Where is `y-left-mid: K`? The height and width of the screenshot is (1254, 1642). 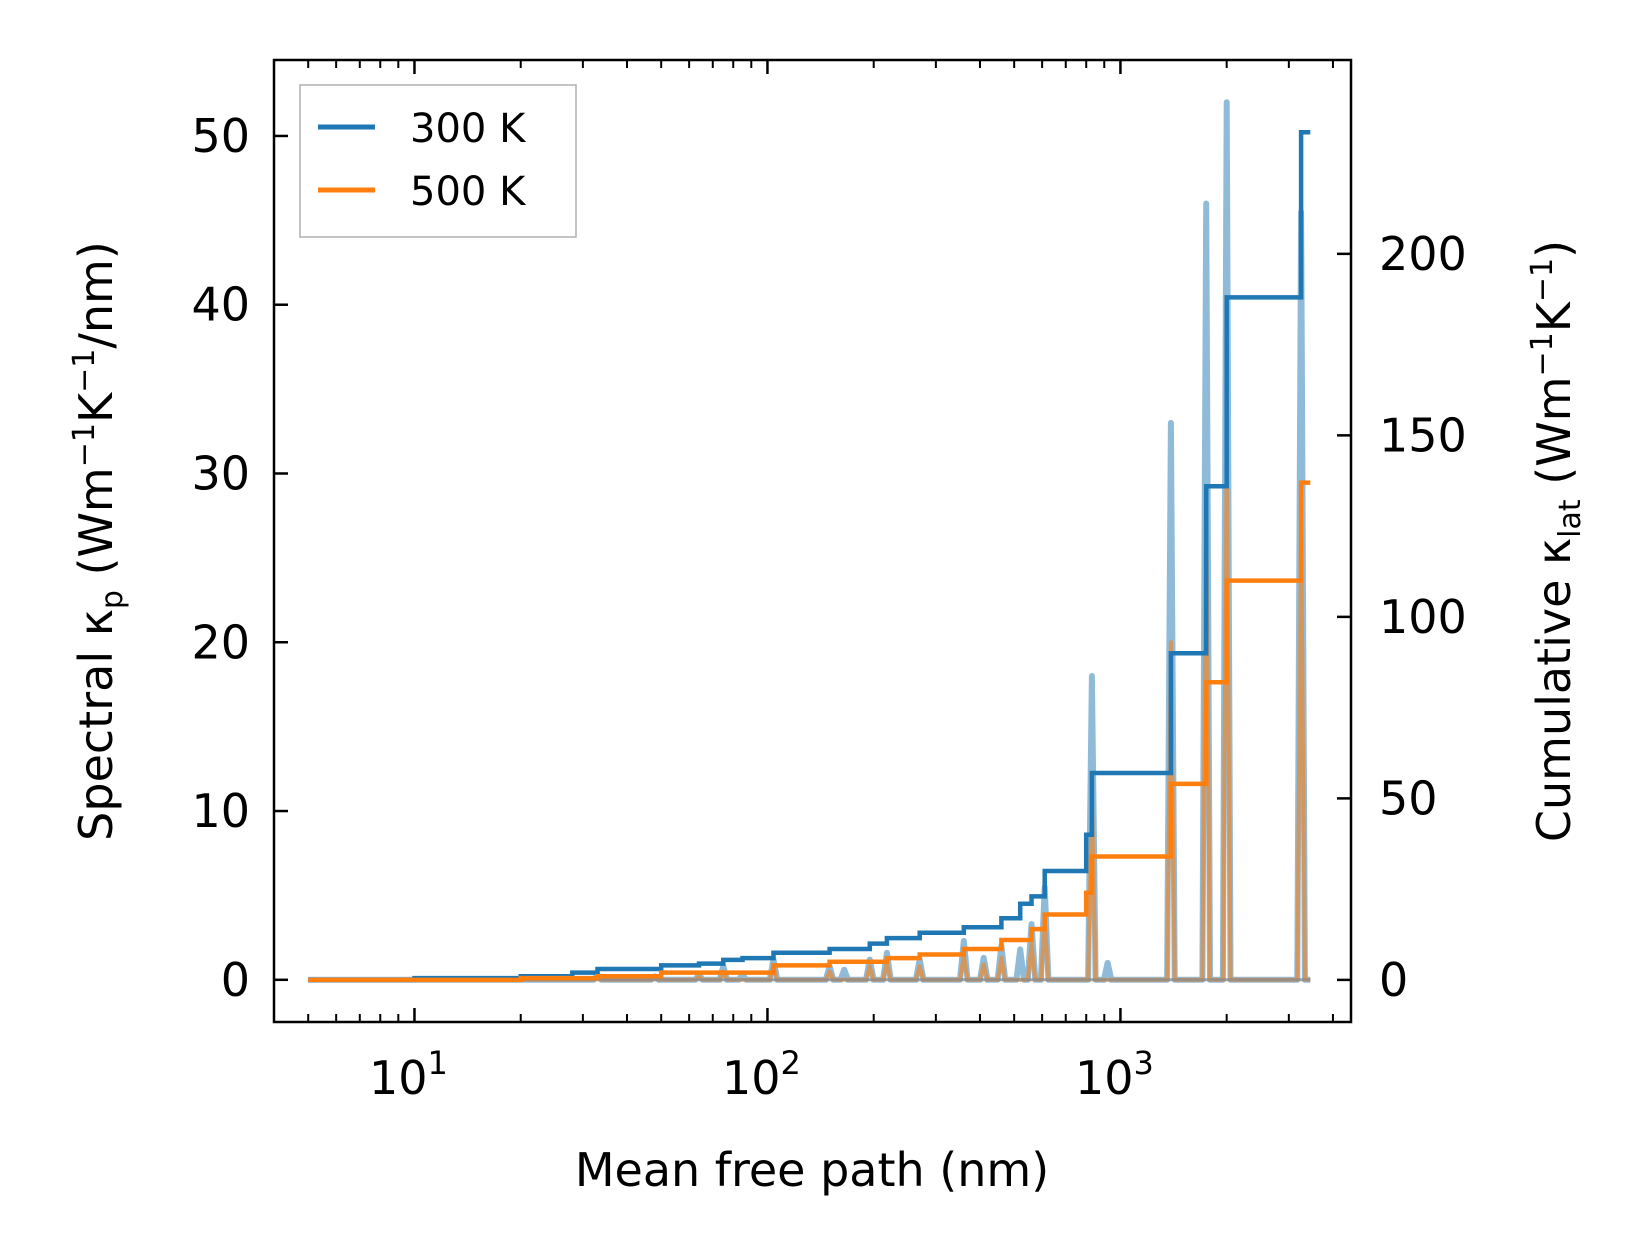 y-left-mid: K is located at coordinates (96, 407).